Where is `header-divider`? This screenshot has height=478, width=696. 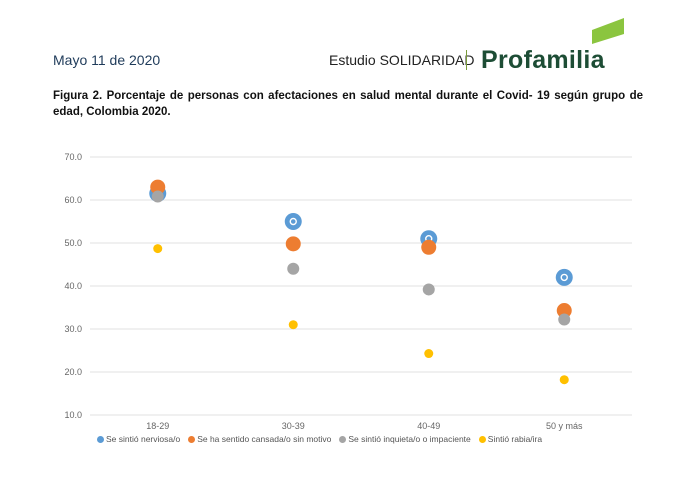 header-divider is located at coordinates (466, 60).